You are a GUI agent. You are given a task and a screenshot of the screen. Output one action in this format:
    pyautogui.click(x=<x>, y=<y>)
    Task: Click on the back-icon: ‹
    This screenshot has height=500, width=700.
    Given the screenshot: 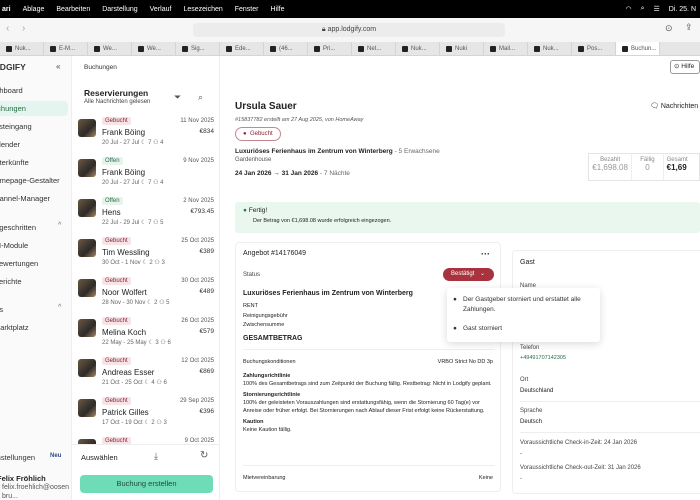 What is the action you would take?
    pyautogui.click(x=8, y=28)
    